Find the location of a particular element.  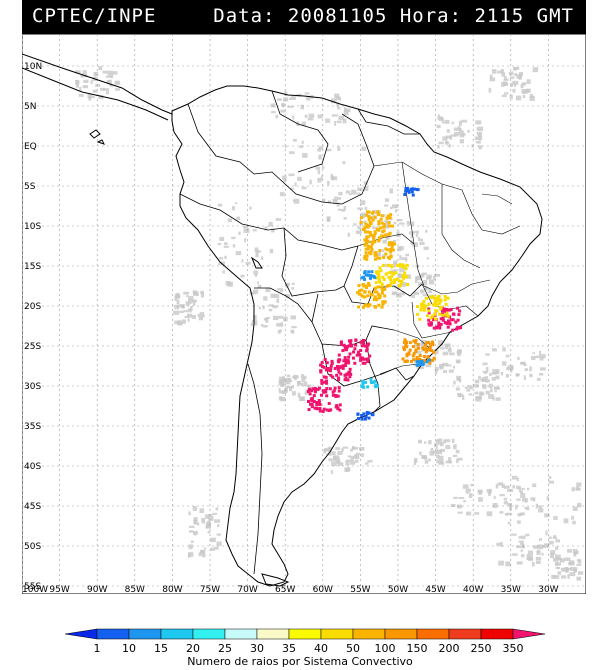

colorbar-label: 50 is located at coordinates (353, 648).